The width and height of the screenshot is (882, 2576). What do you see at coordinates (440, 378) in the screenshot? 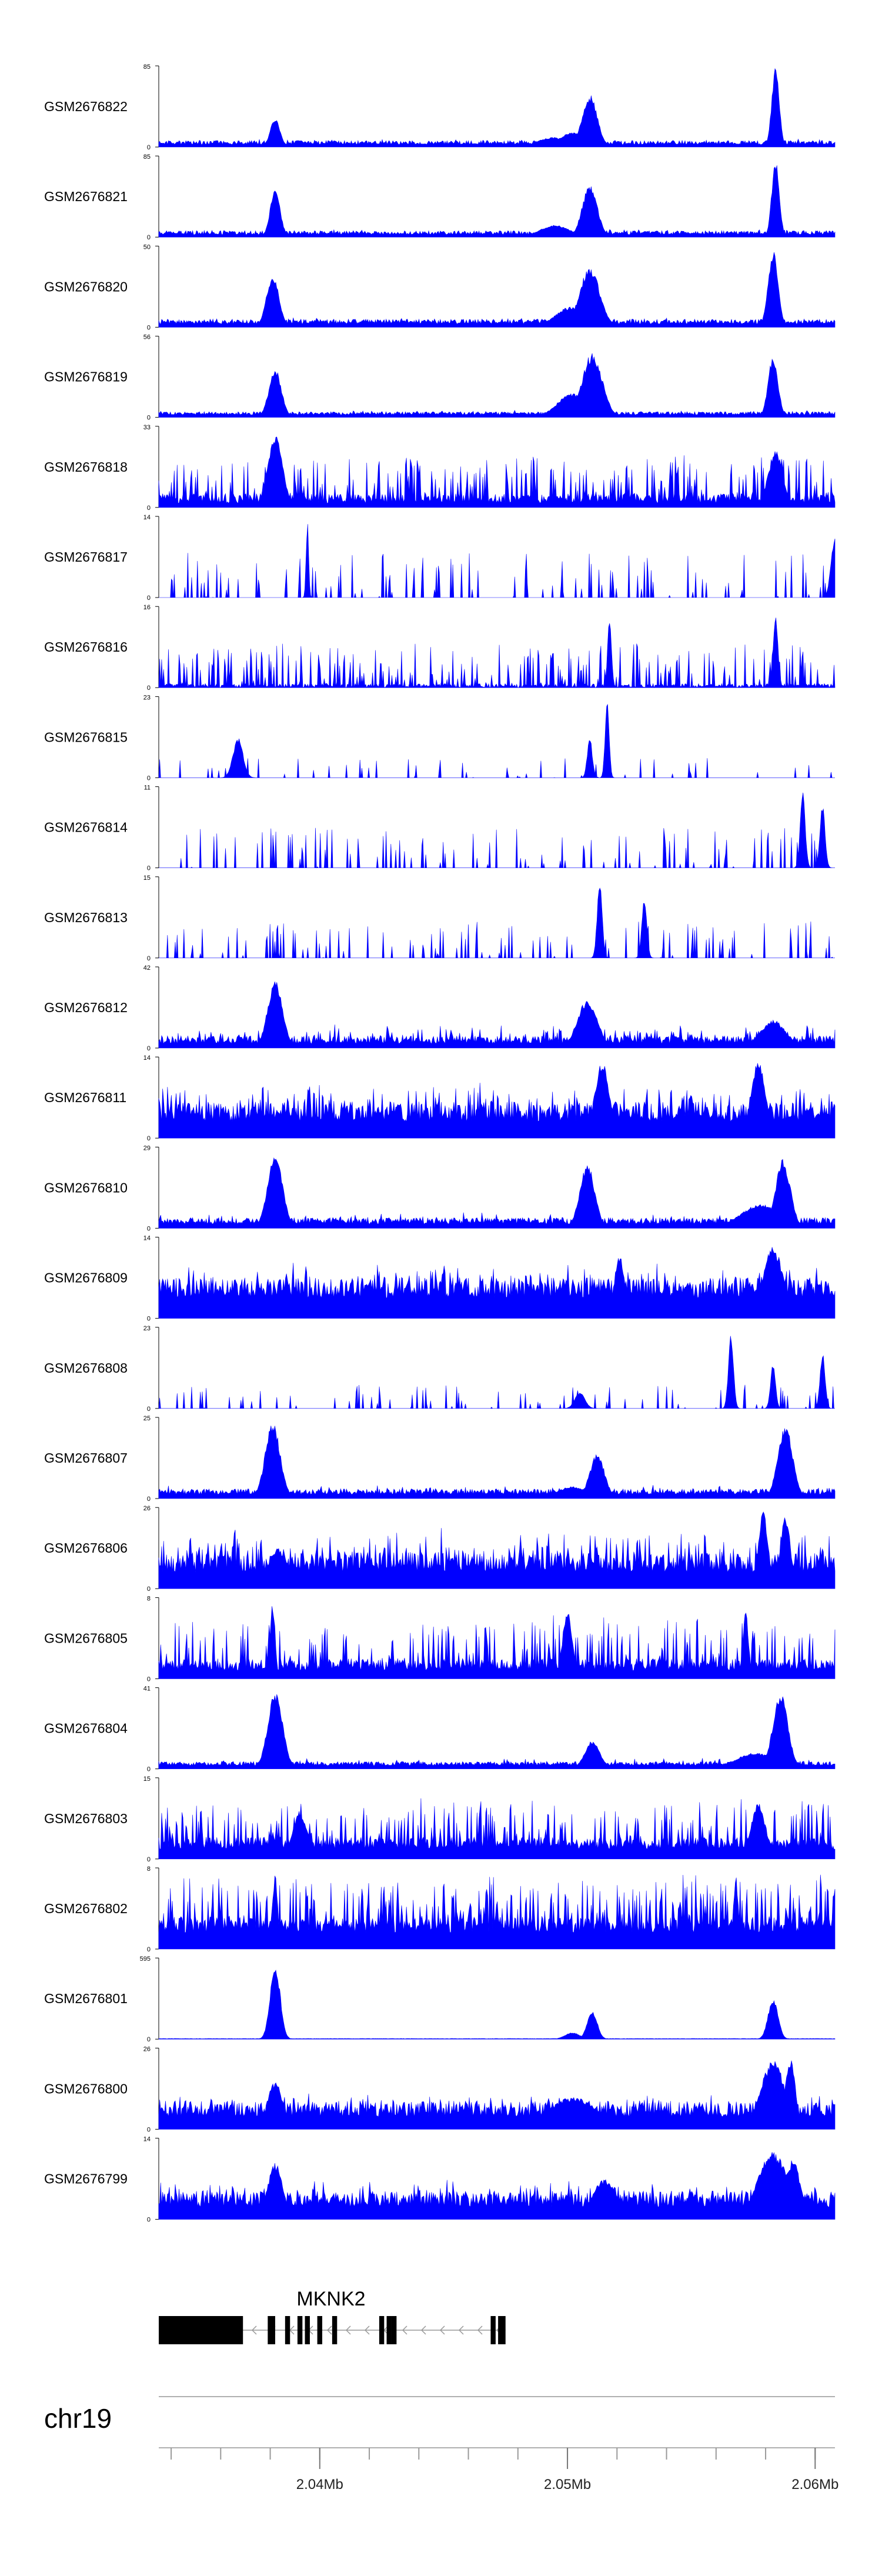
I see `track-GSM2676819: GSM2676819 56 0` at bounding box center [440, 378].